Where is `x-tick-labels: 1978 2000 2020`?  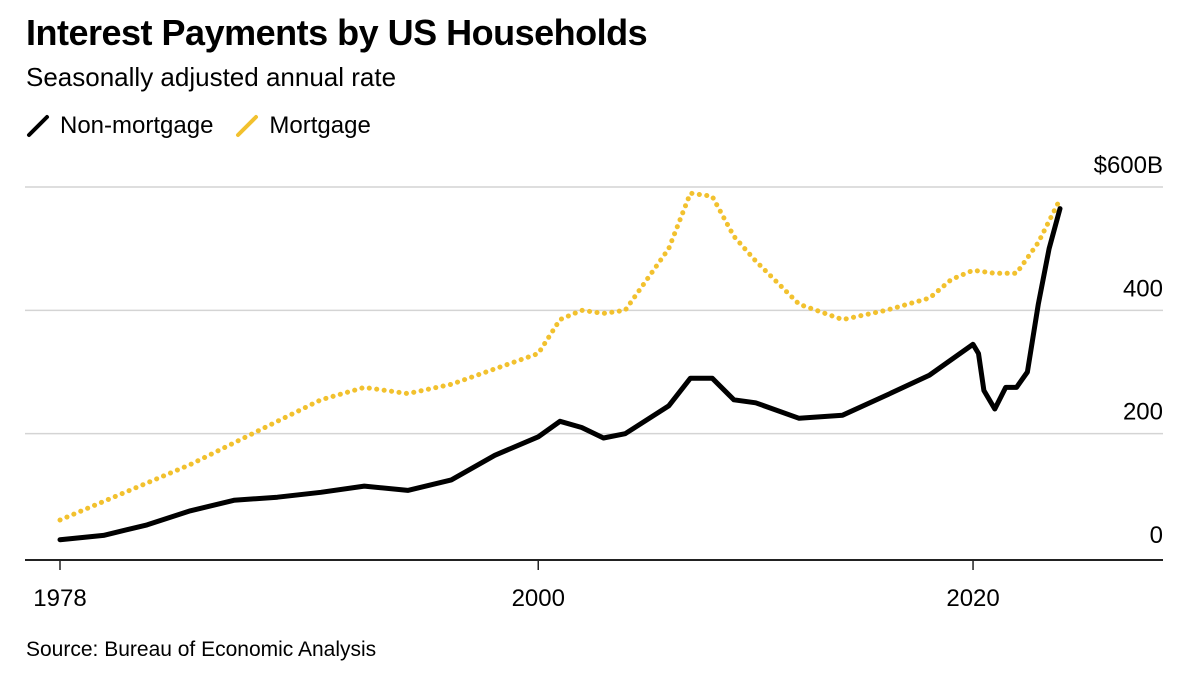 x-tick-labels: 1978 2000 2020 is located at coordinates (516, 598).